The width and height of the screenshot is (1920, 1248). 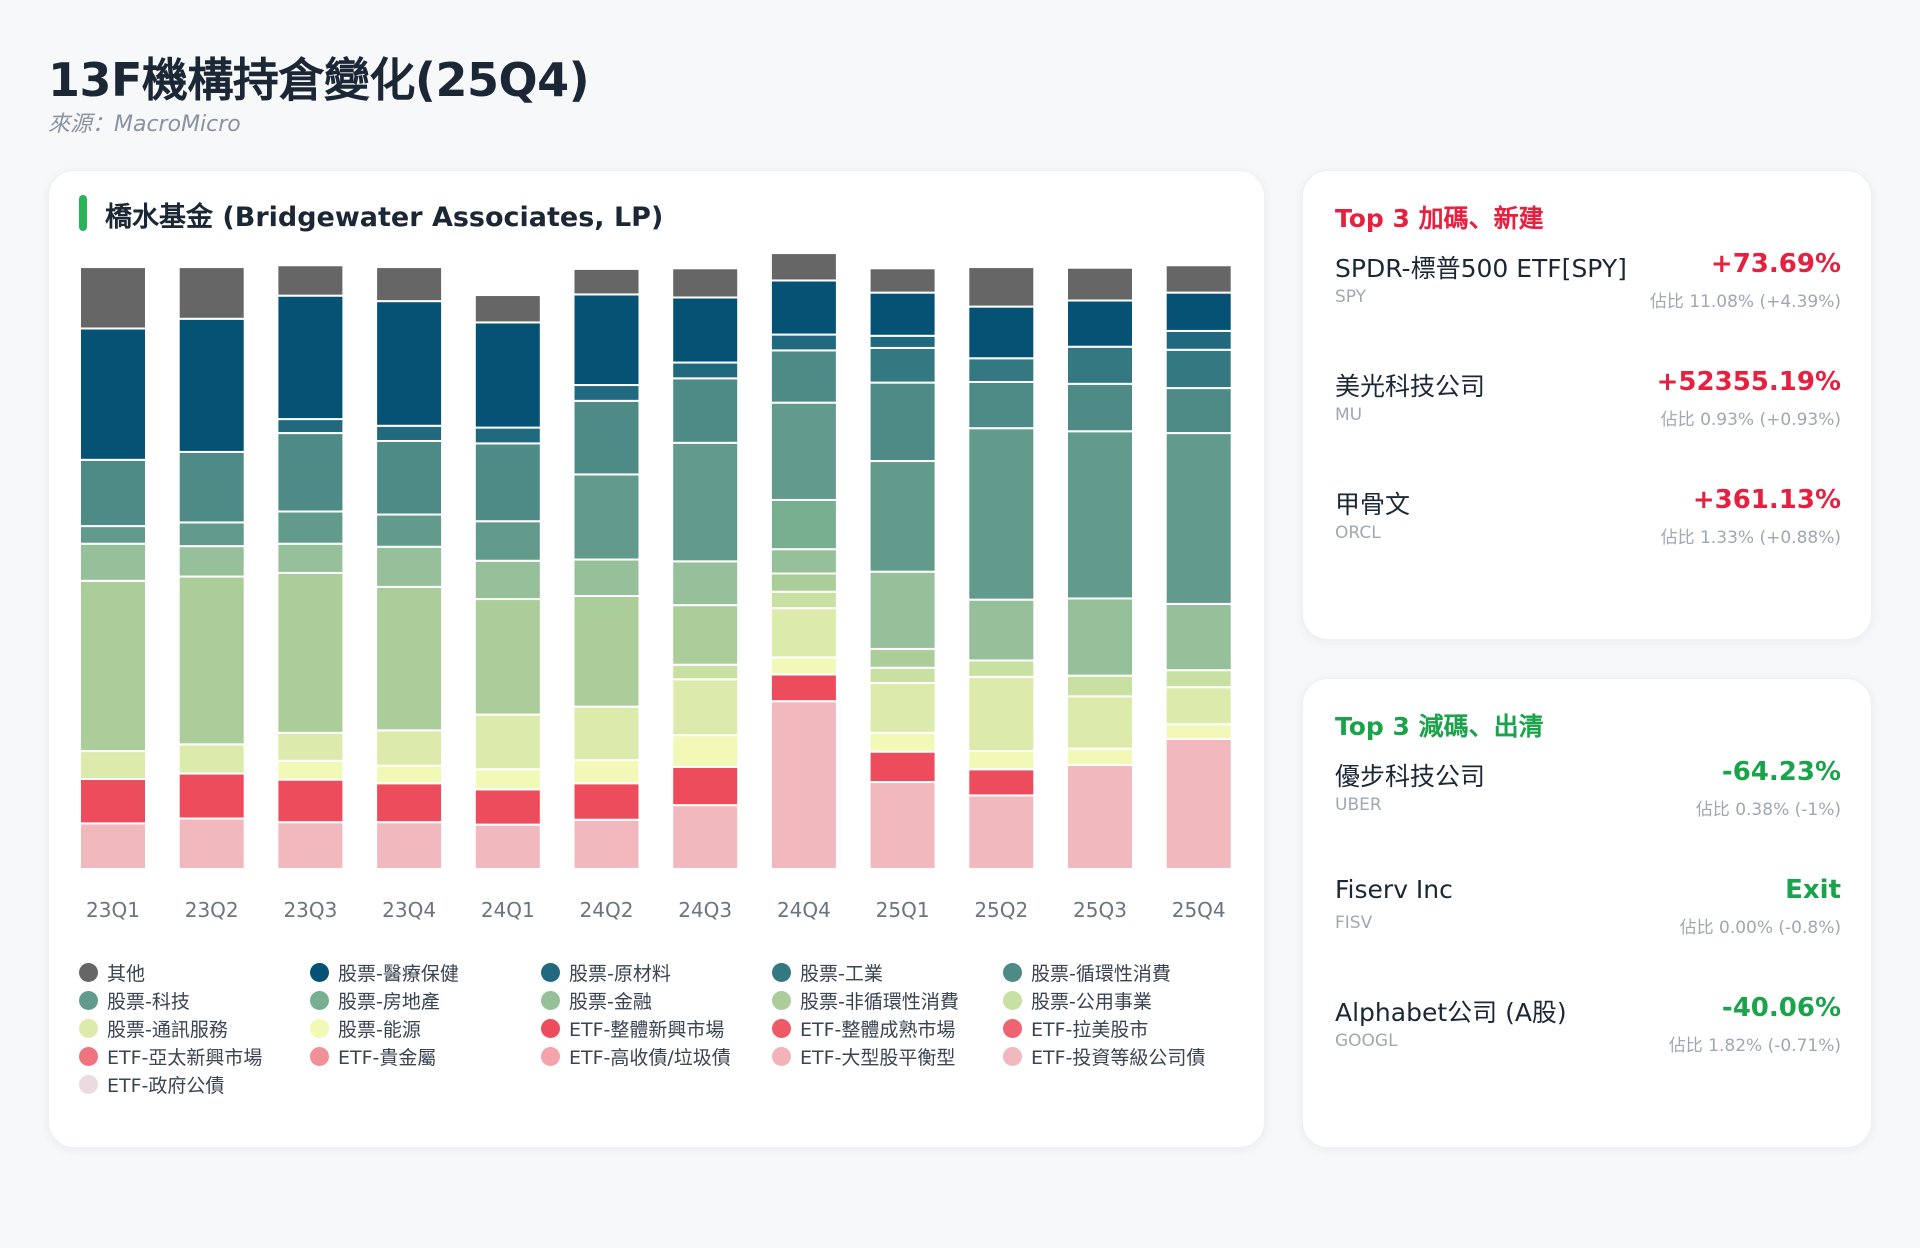 I want to click on holding-row: 甲骨文 ORCL +361.13% 佔比 1.33% (+0.88%), so click(x=1588, y=525).